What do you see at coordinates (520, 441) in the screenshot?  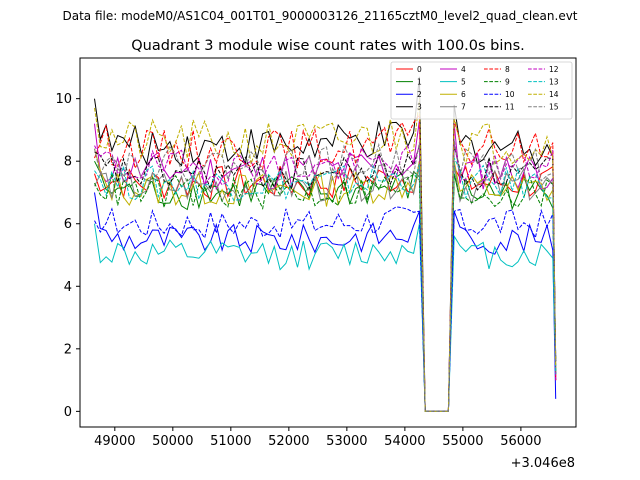 I see `x-tick-label: 56000` at bounding box center [520, 441].